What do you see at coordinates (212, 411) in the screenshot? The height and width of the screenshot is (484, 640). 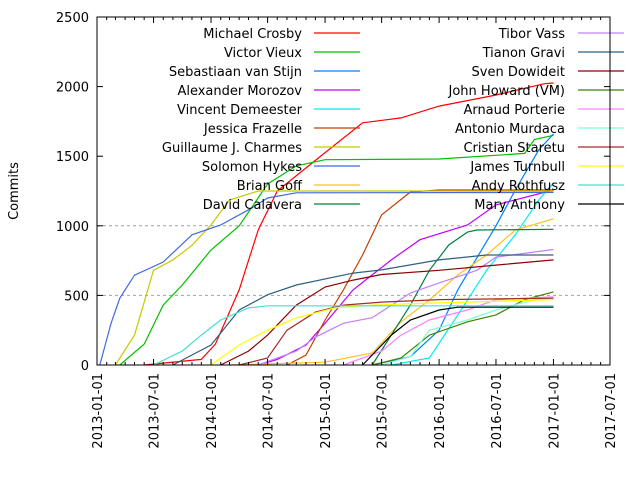 I see `x-tick-label: 2014-01-01` at bounding box center [212, 411].